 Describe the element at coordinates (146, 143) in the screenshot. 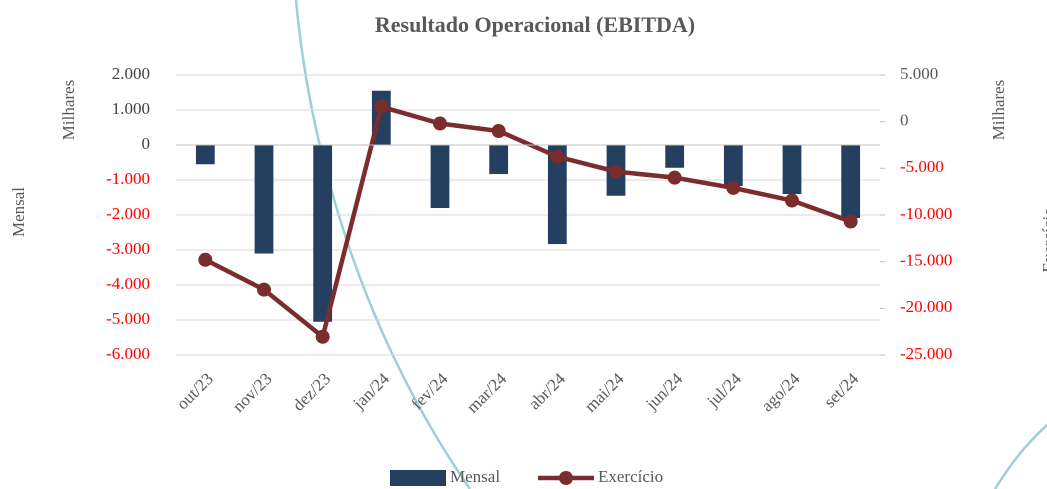

I see `y-tick-label: 0` at that location.